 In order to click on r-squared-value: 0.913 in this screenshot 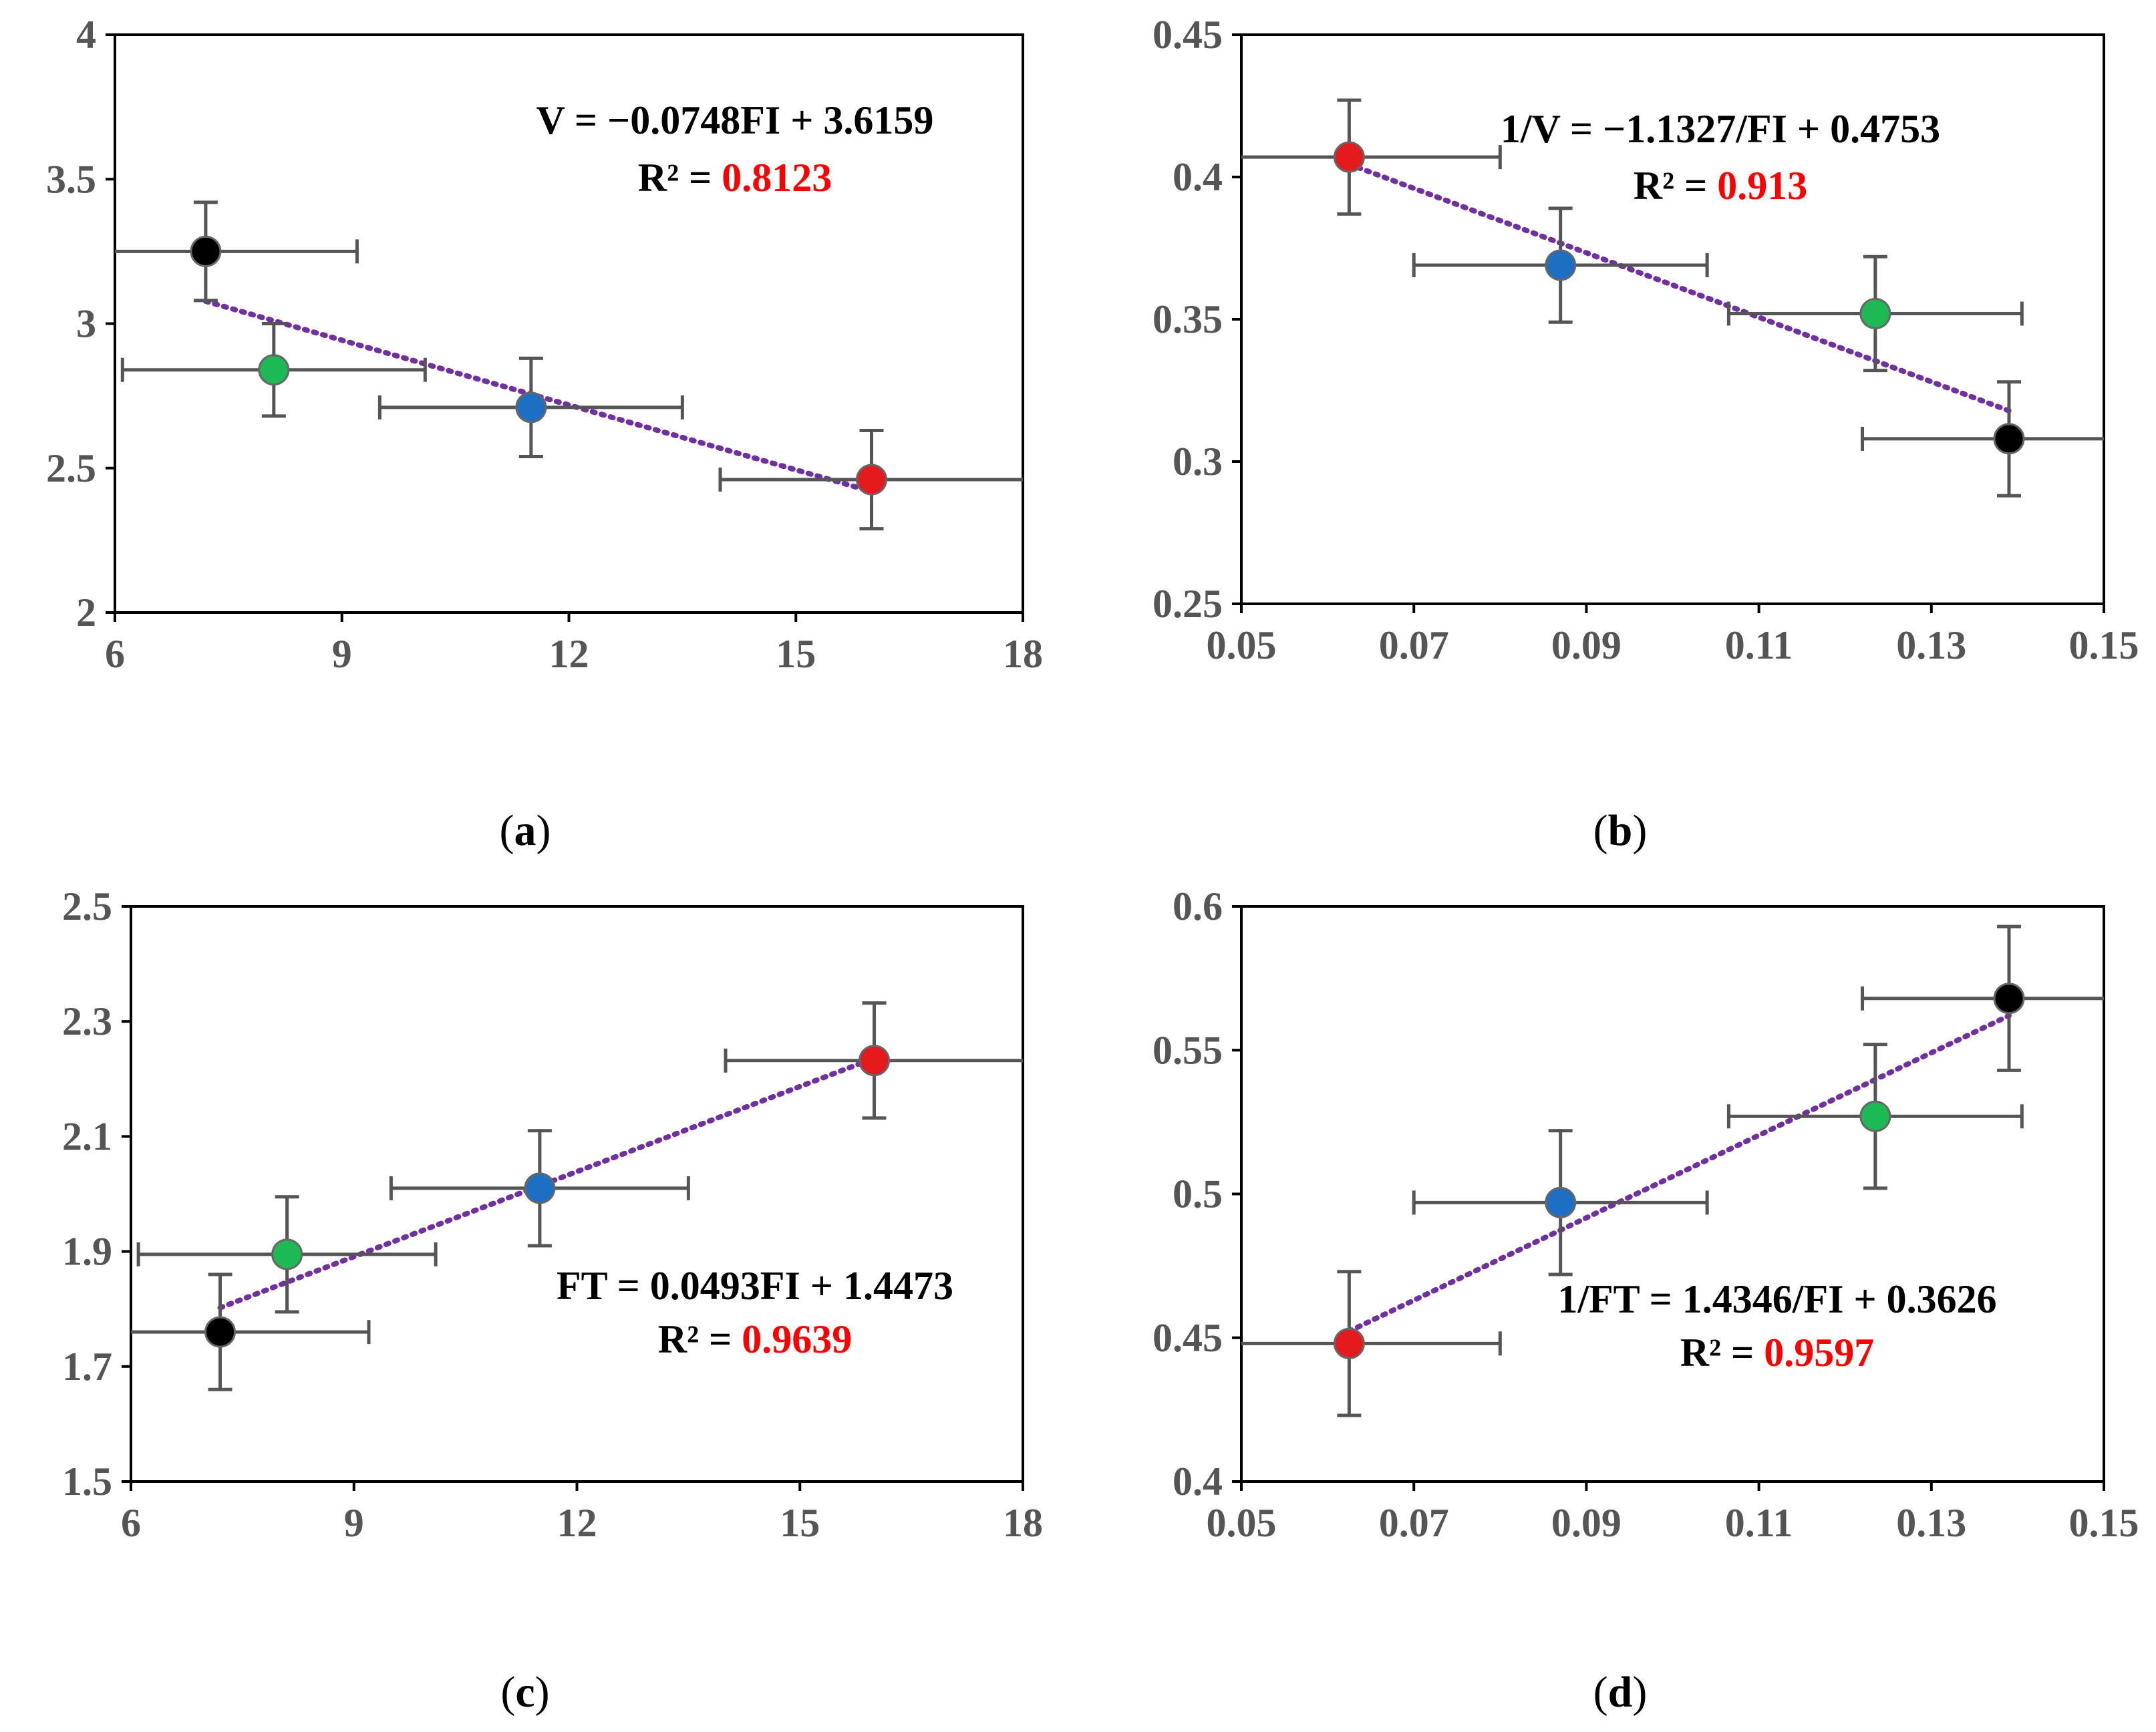, I will do `click(1762, 186)`.